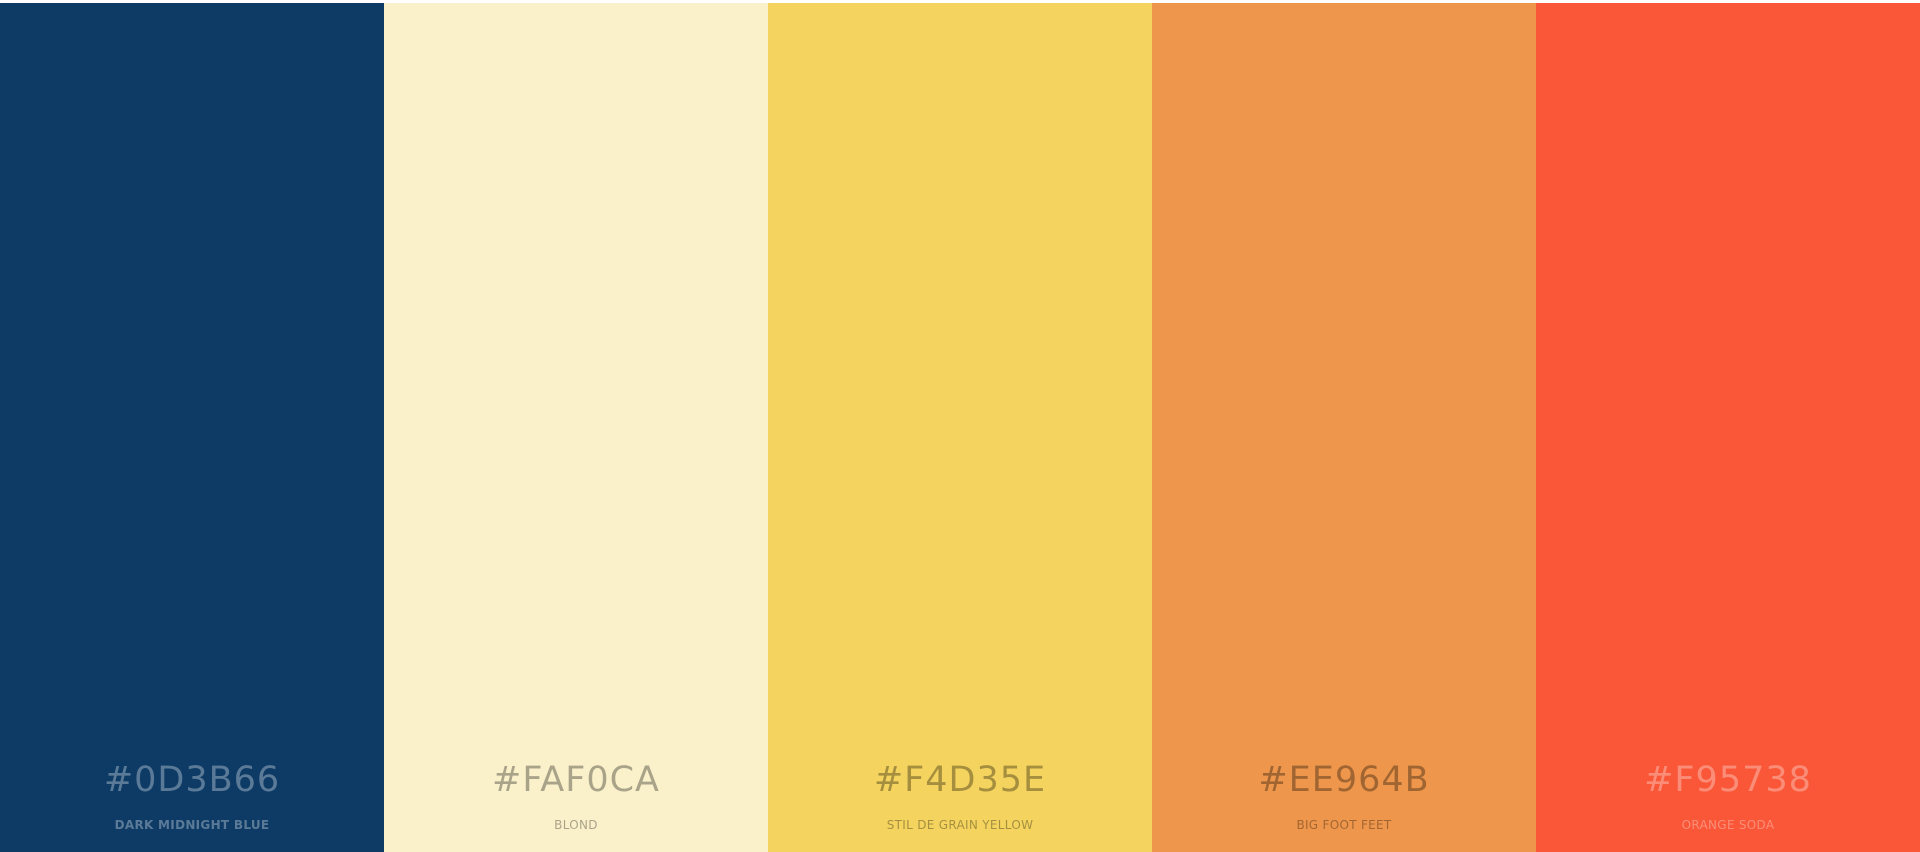 This screenshot has height=852, width=1920. Describe the element at coordinates (1344, 780) in the screenshot. I see `swatch-hex-code: #EE964B` at that location.